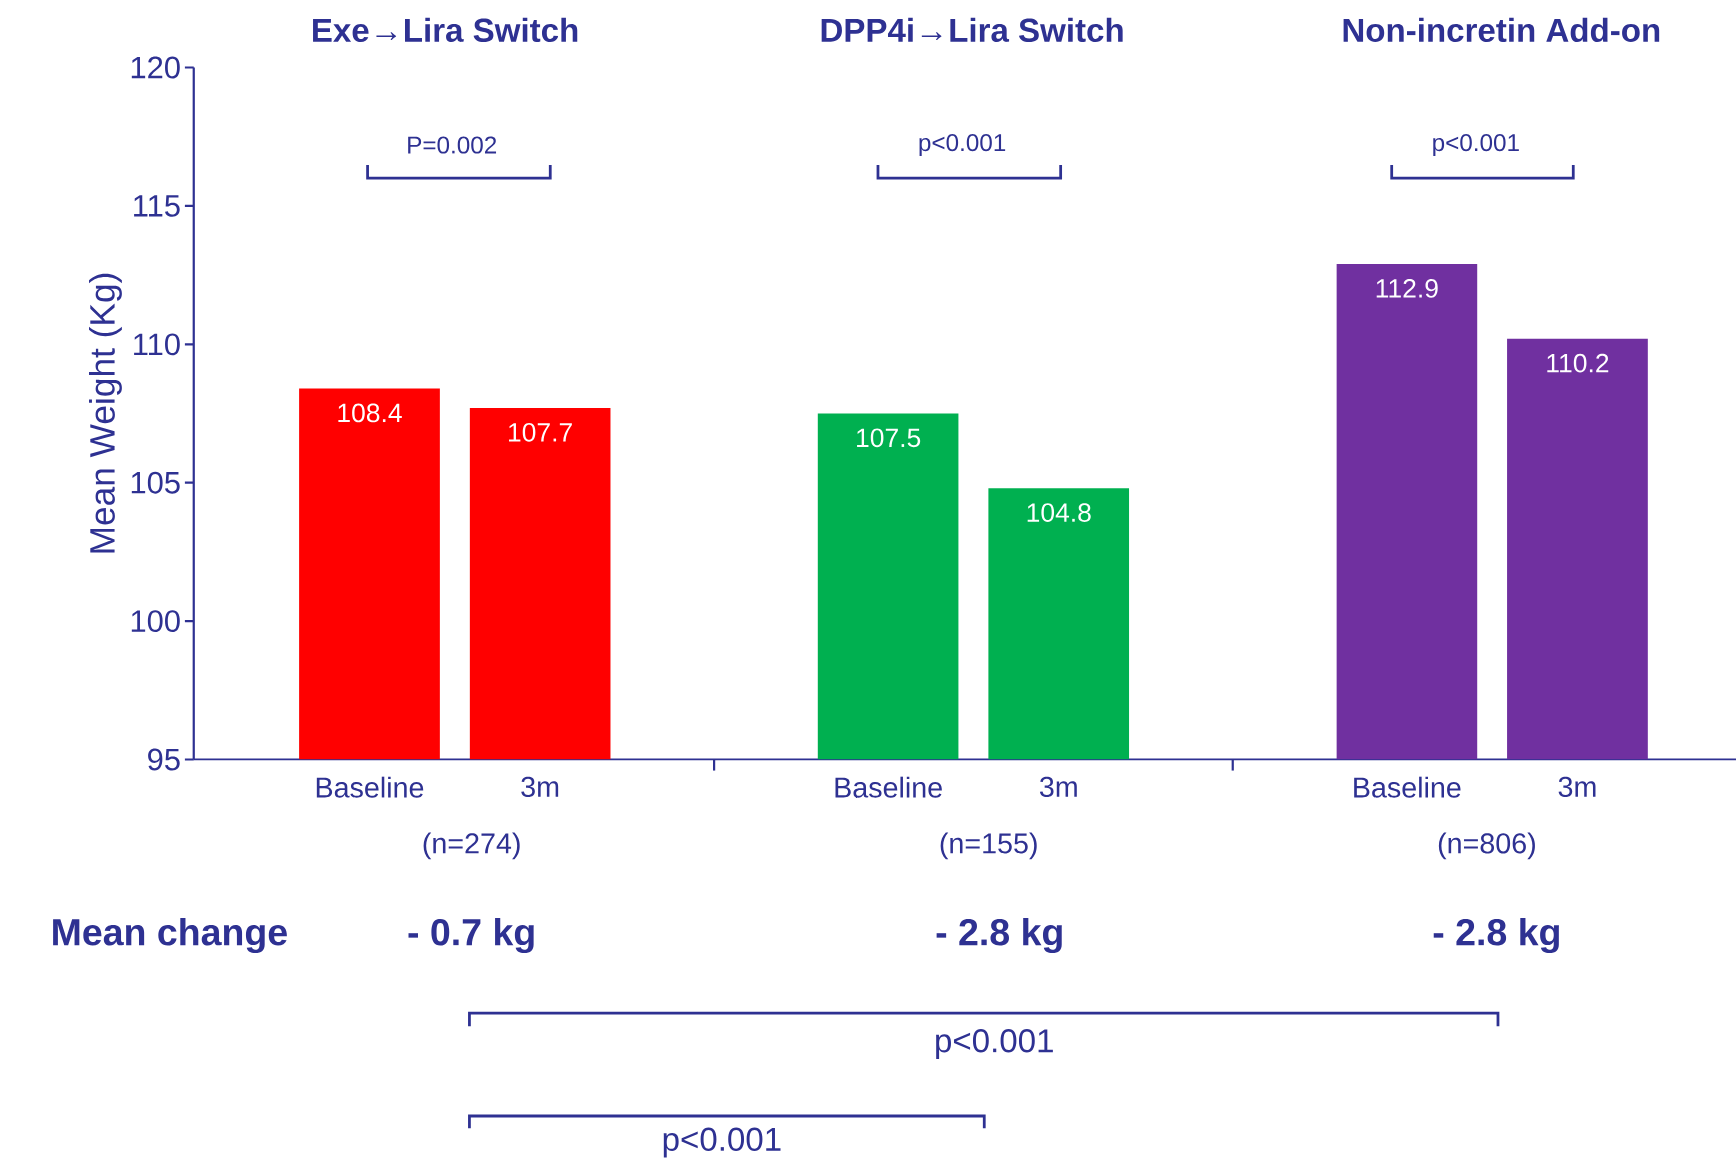 This screenshot has width=1736, height=1163. What do you see at coordinates (157, 344) in the screenshot?
I see `y-tick-label: 110` at bounding box center [157, 344].